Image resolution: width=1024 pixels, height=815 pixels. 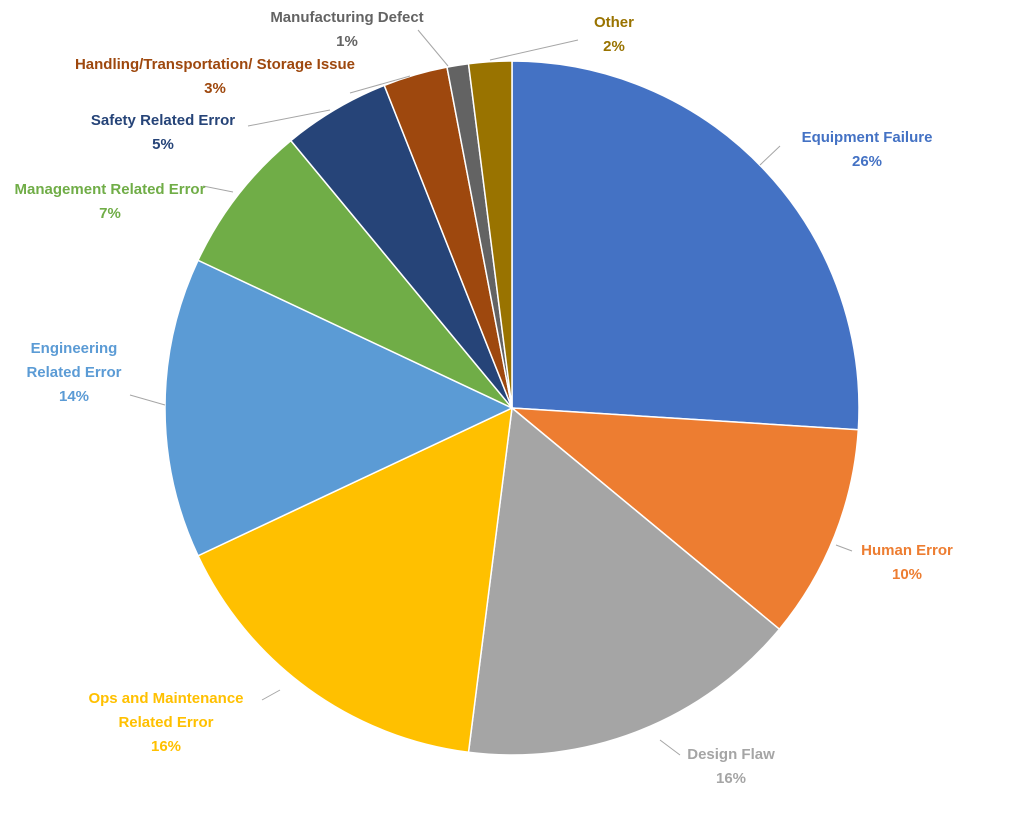 What do you see at coordinates (163, 144) in the screenshot?
I see `value-label: 5%` at bounding box center [163, 144].